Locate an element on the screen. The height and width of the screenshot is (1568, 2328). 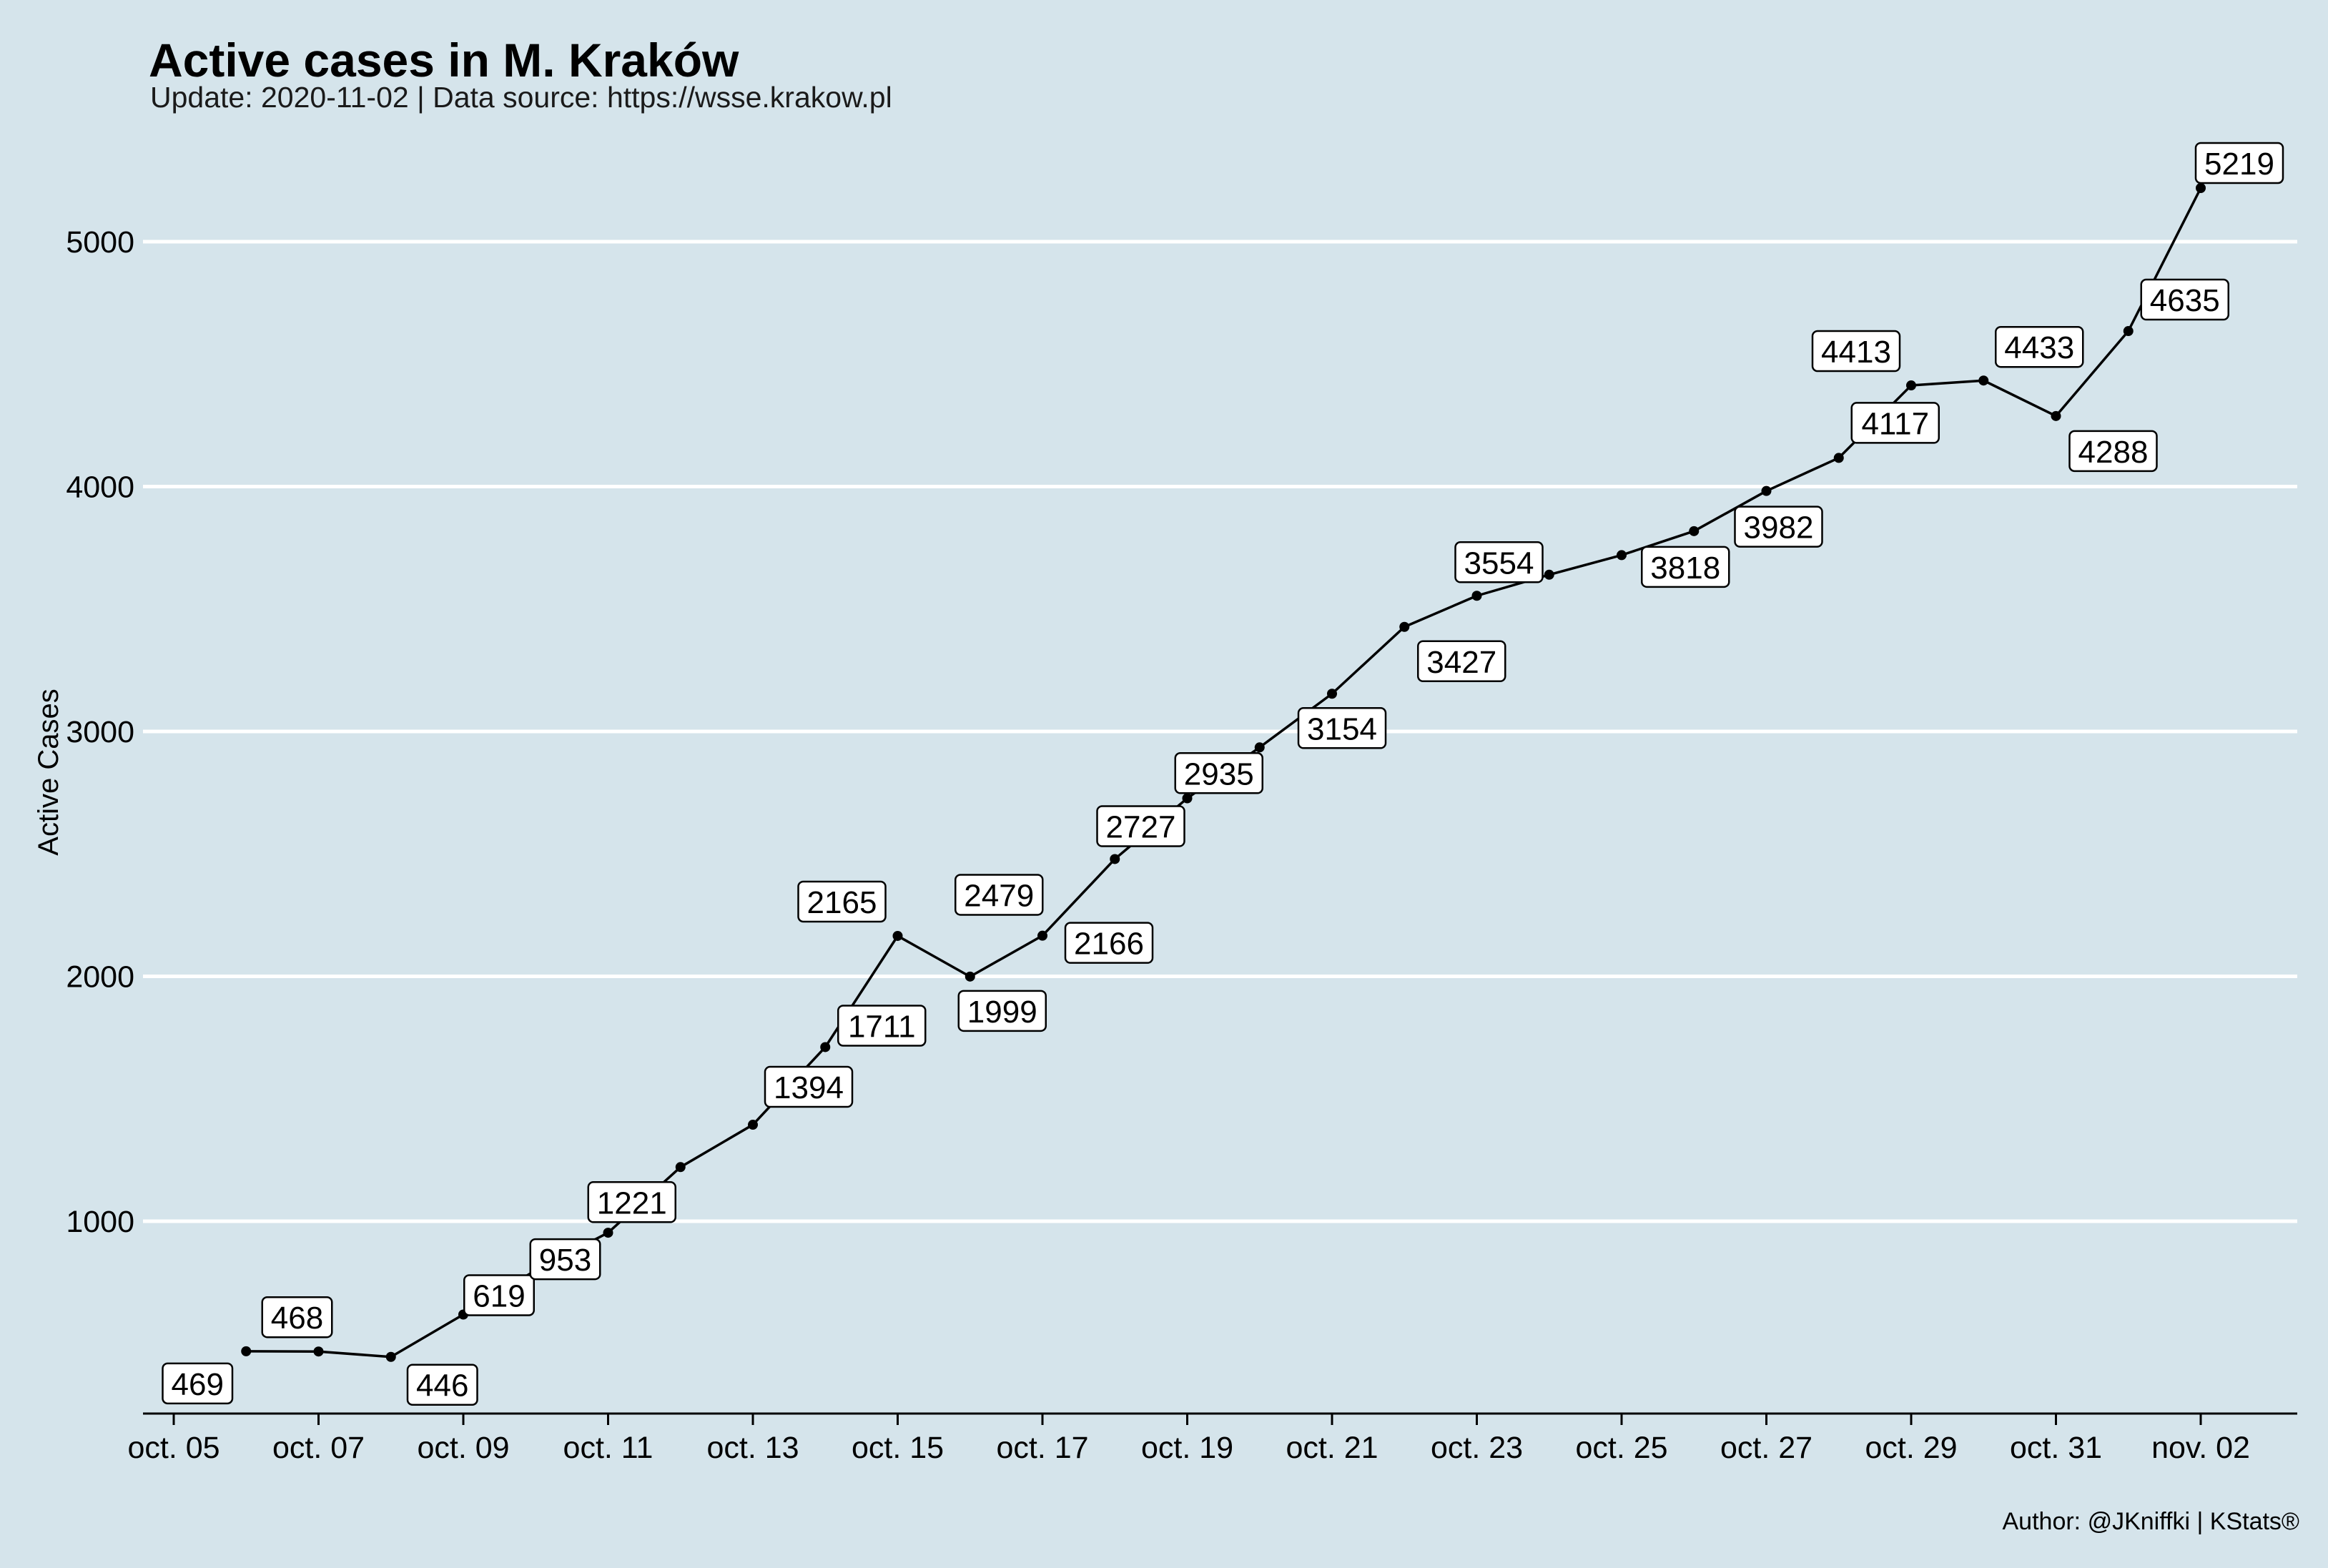
data-label: 3982 is located at coordinates (1779, 528).